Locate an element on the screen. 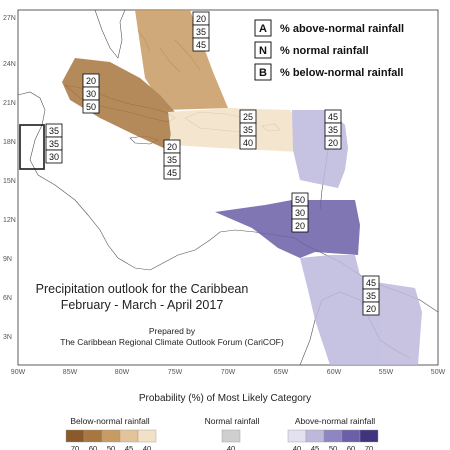 Image resolution: width=450 pixels, height=450 pixels. prob-box-belize-yucatan: 35 35 30 is located at coordinates (54, 143).